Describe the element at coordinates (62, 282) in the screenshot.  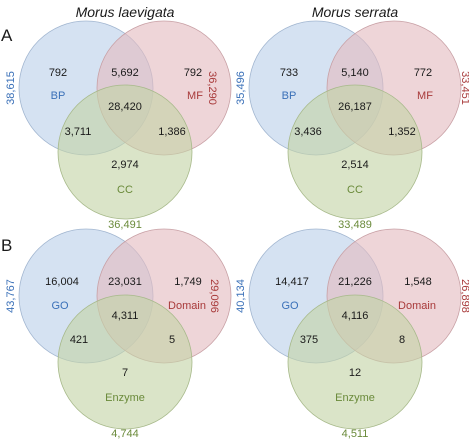
I see `region-go-only: 16,004` at that location.